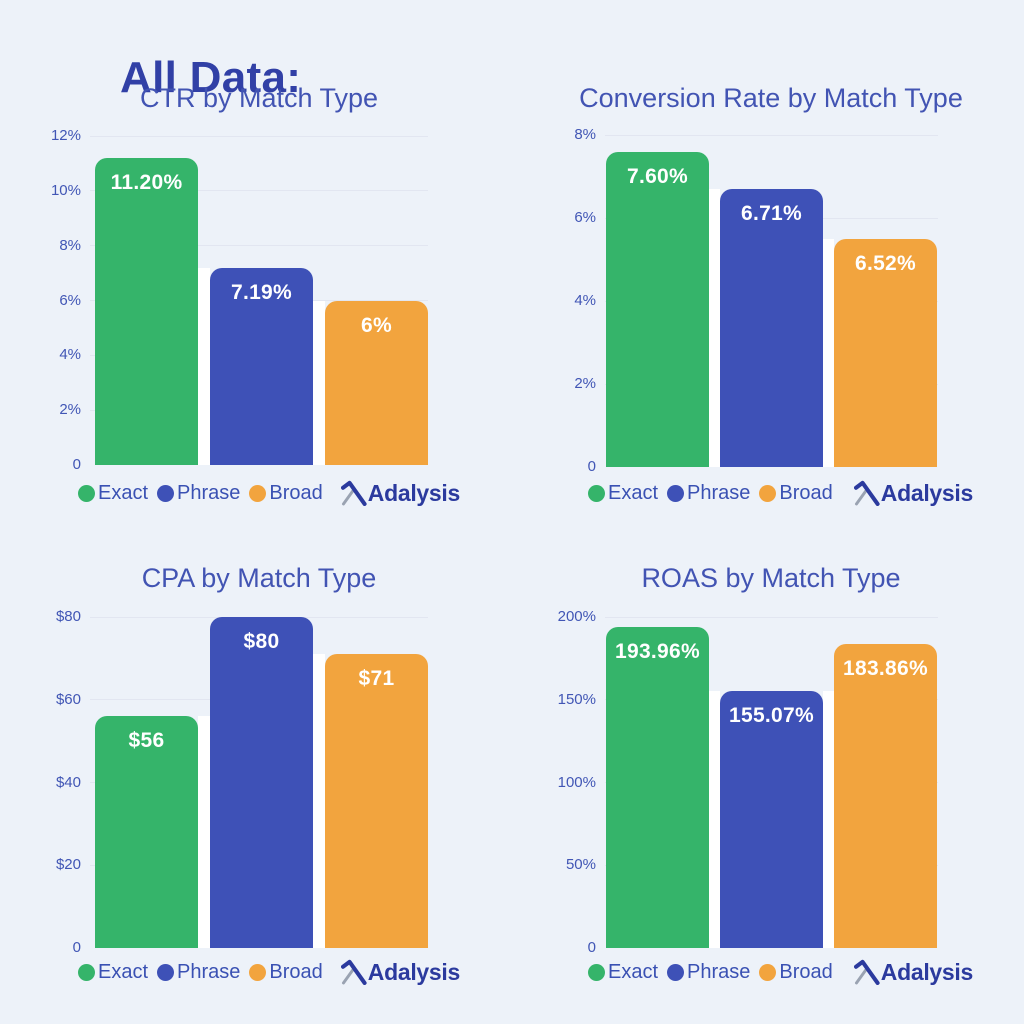 Image resolution: width=1024 pixels, height=1024 pixels. What do you see at coordinates (146, 832) in the screenshot?
I see `bar-exact: $56` at bounding box center [146, 832].